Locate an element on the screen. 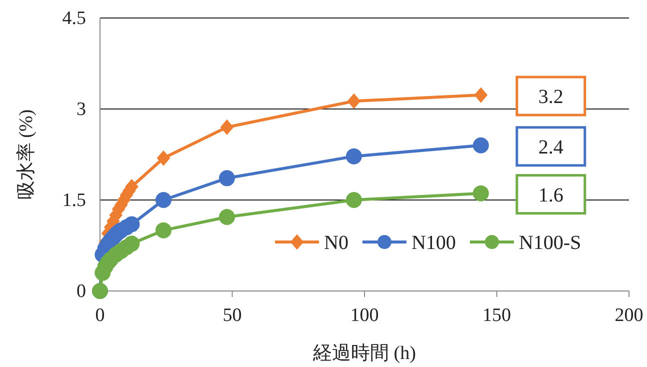 This screenshot has height=367, width=647. x-tick-label: 100 is located at coordinates (364, 315).